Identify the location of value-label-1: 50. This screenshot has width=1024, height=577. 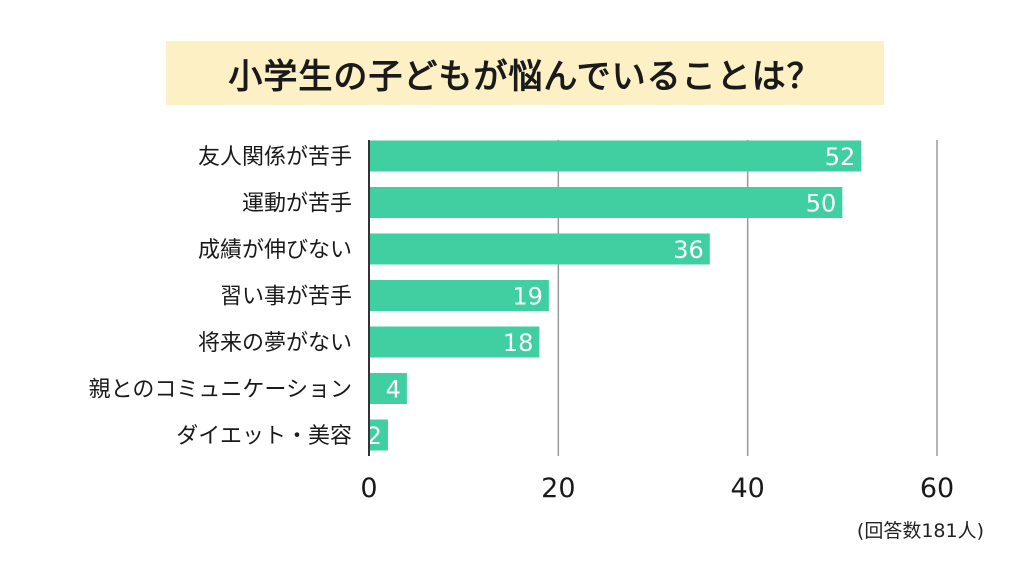
(821, 204).